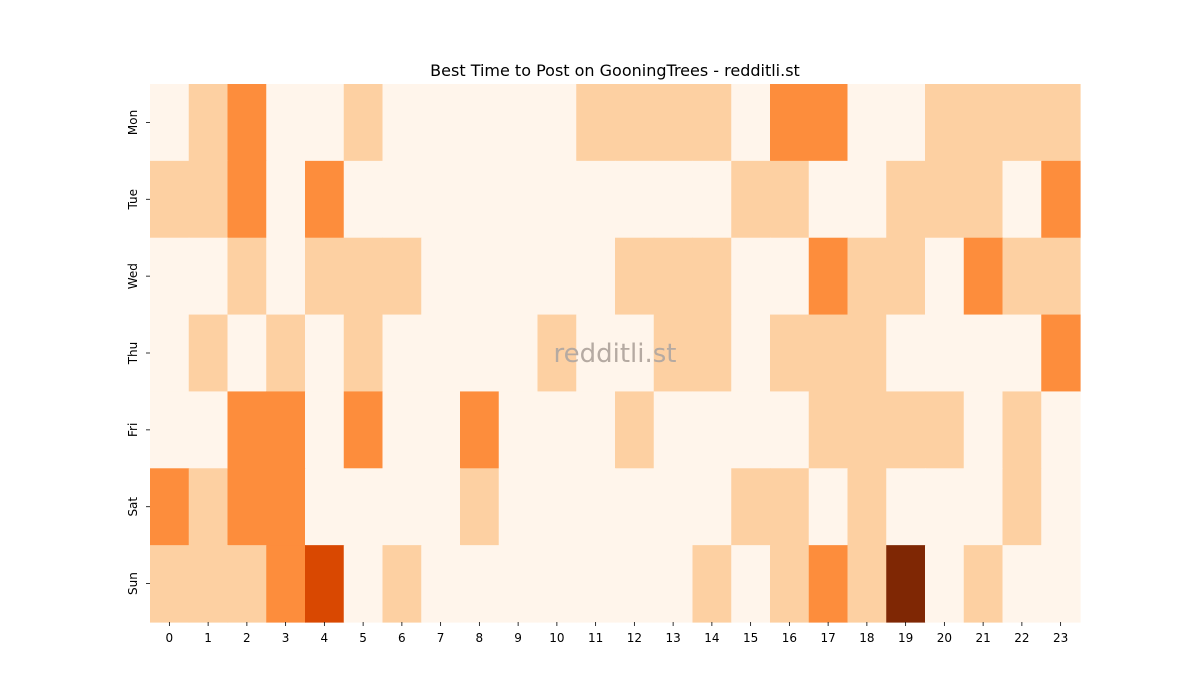  I want to click on y-tick-label: Thu, so click(133, 354).